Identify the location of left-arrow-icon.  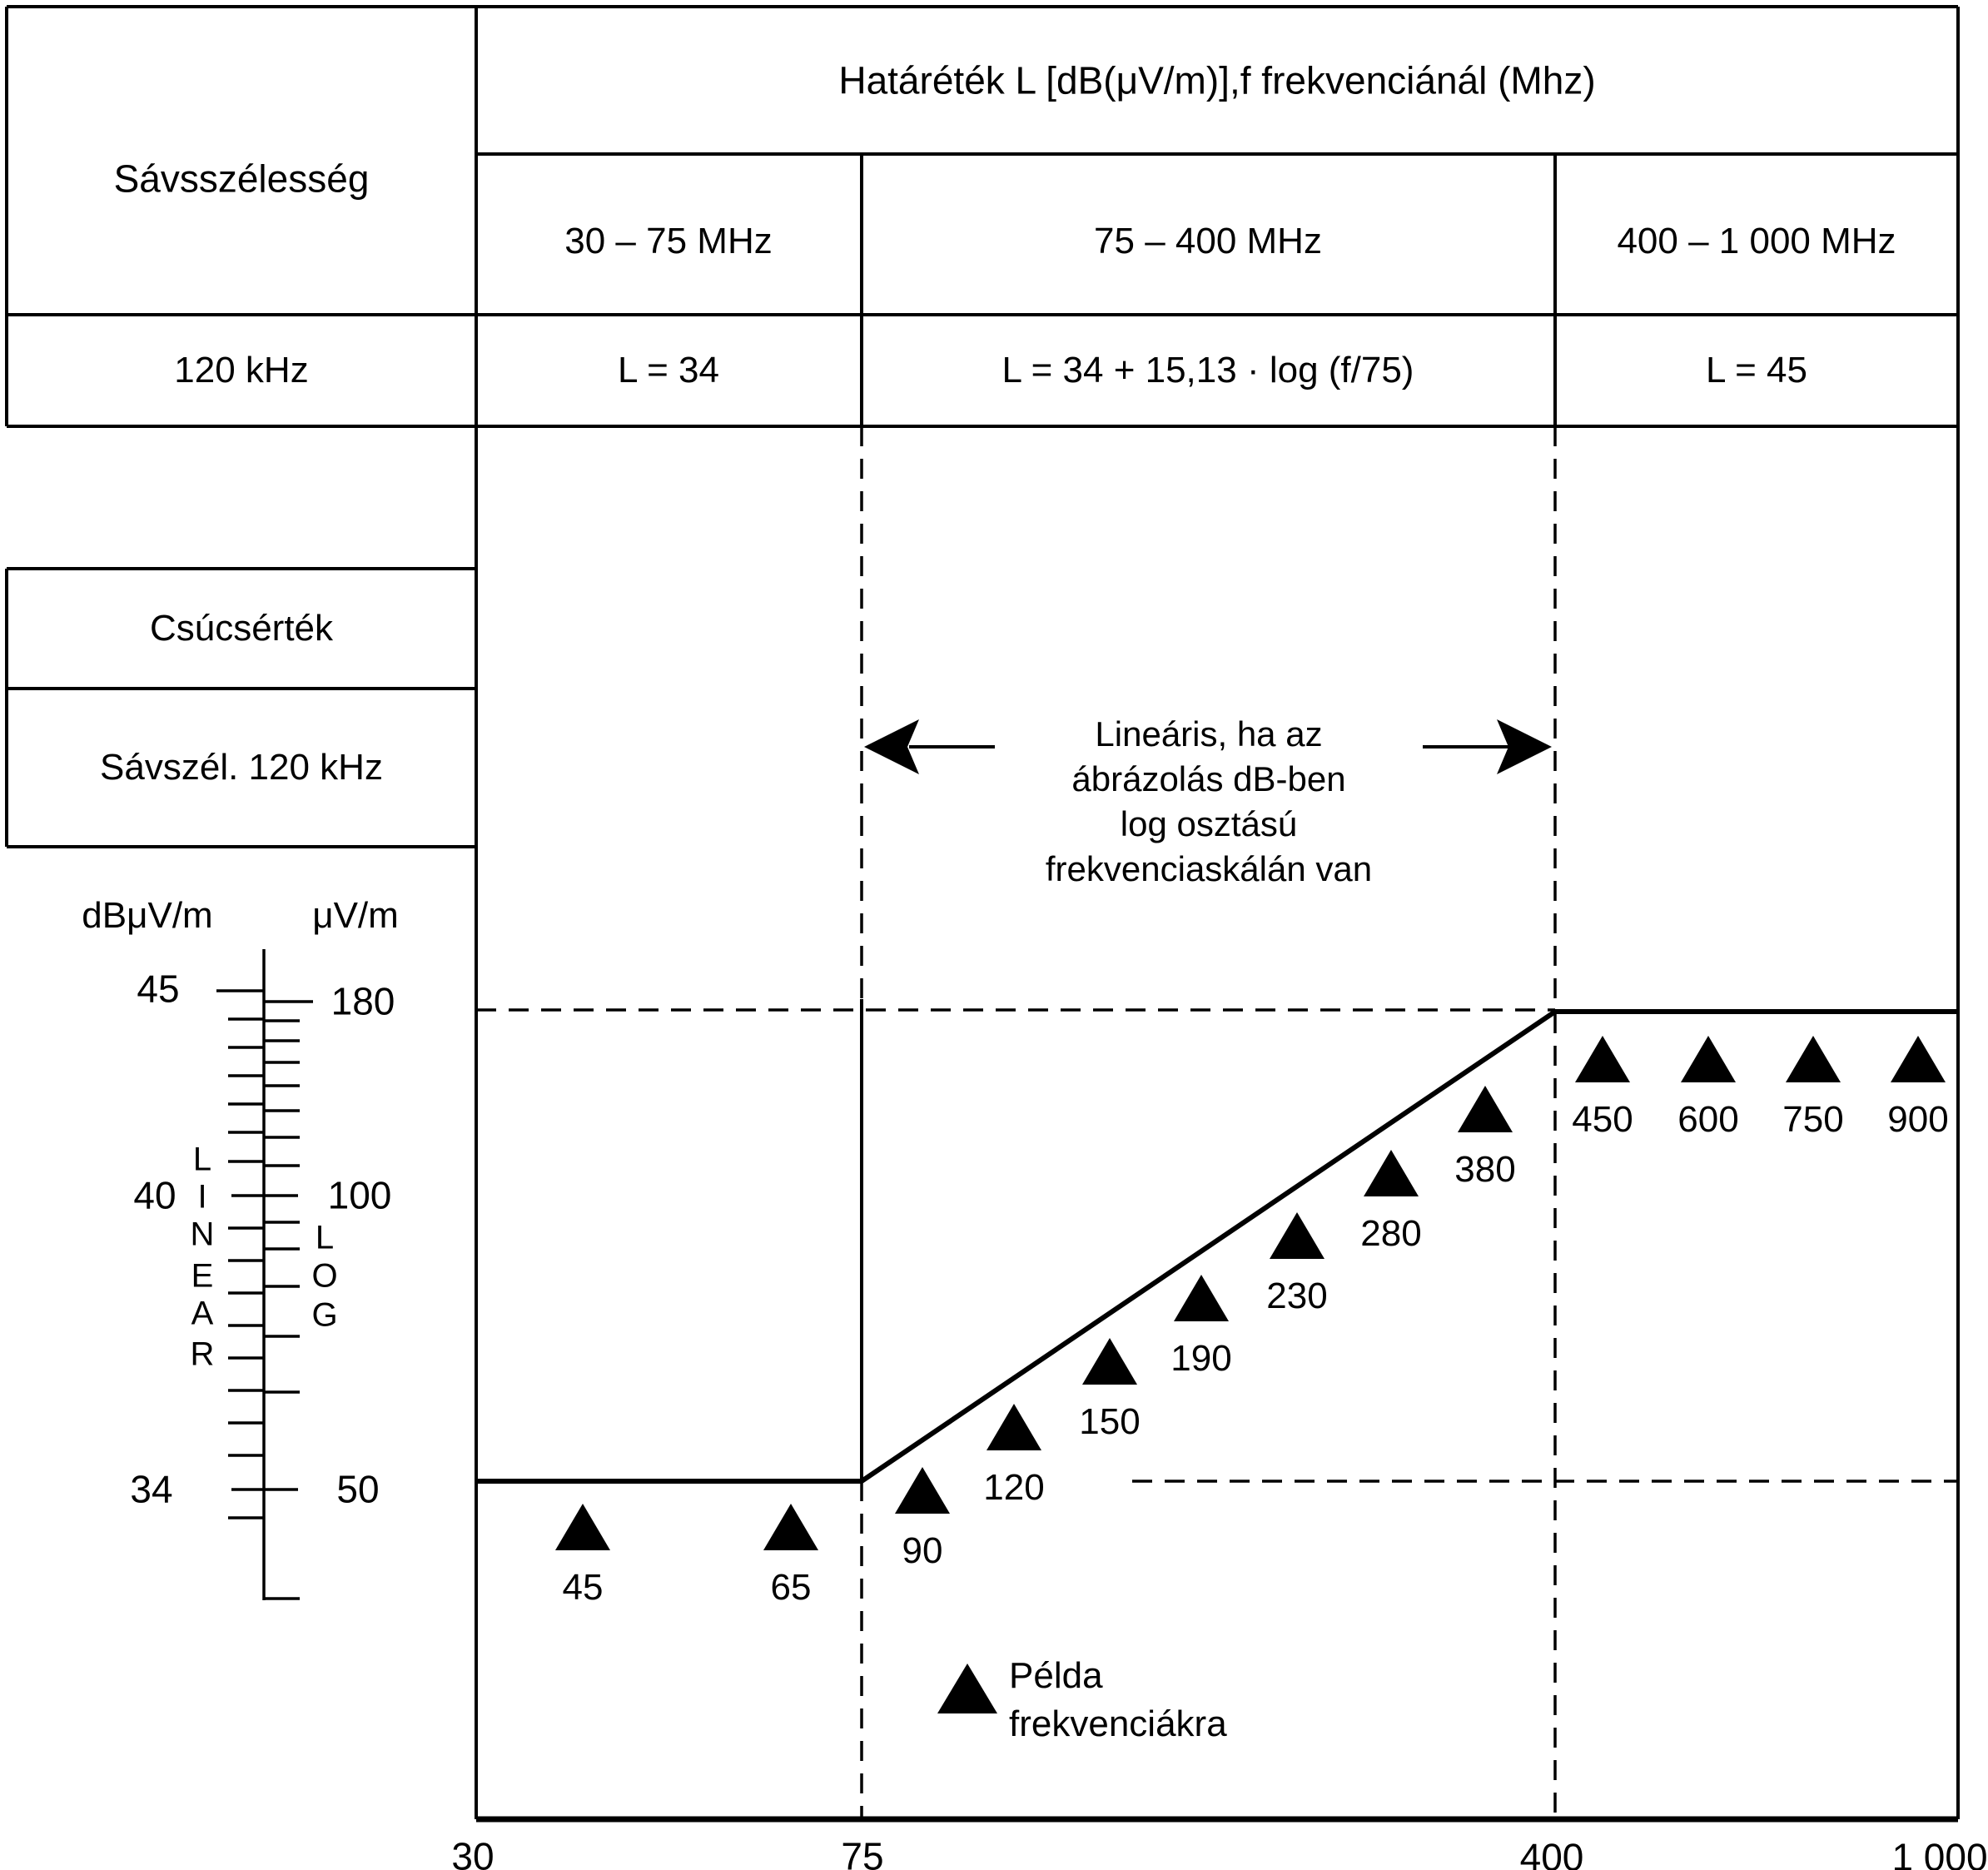
(891, 746).